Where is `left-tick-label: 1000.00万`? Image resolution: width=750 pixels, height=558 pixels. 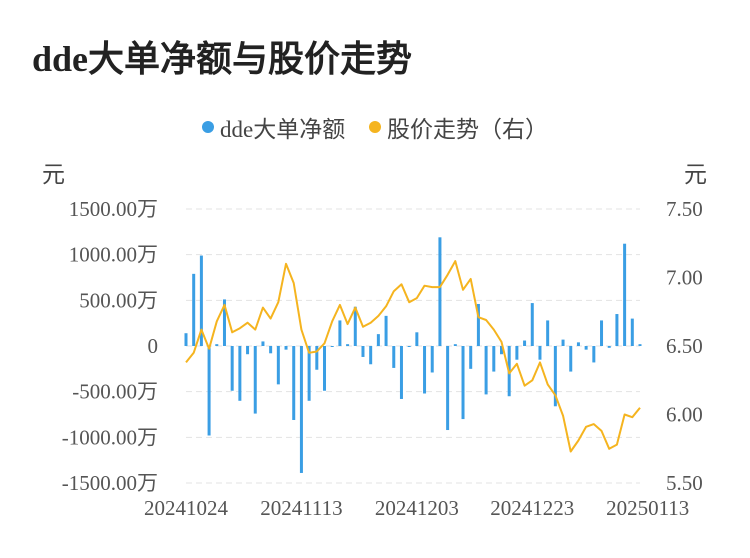
left-tick-label: 1000.00万 is located at coordinates (113, 255).